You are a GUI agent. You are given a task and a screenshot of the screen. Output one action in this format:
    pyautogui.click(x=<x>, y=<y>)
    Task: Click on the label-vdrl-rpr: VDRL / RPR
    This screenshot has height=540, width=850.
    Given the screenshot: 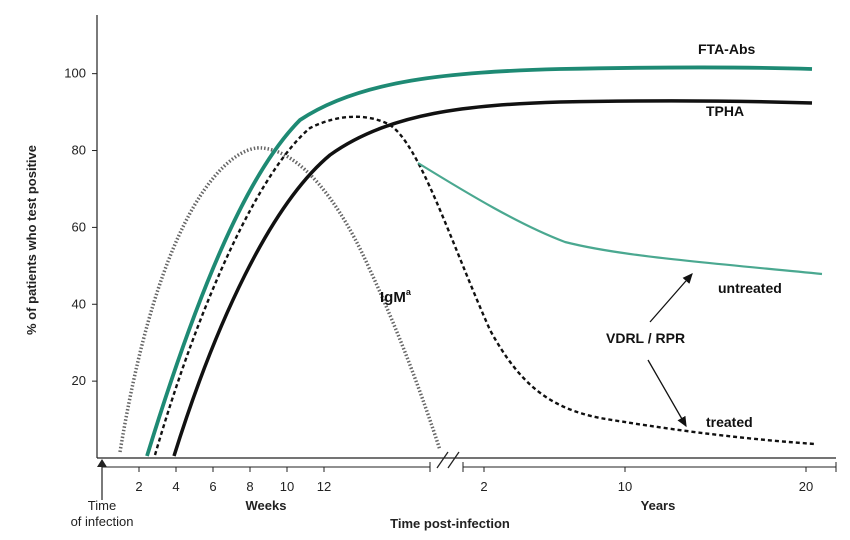 What is the action you would take?
    pyautogui.click(x=645, y=338)
    